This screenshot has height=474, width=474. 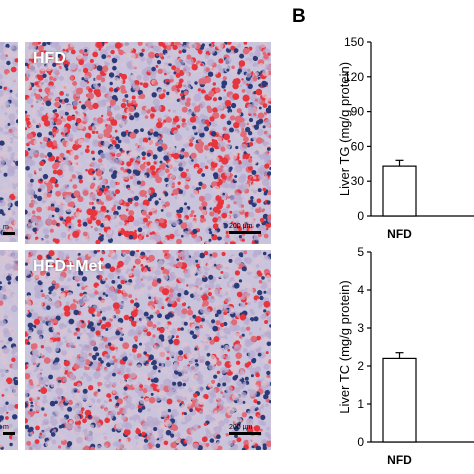 What do you see at coordinates (49, 58) in the screenshot?
I see `hfd-label: HFD` at bounding box center [49, 58].